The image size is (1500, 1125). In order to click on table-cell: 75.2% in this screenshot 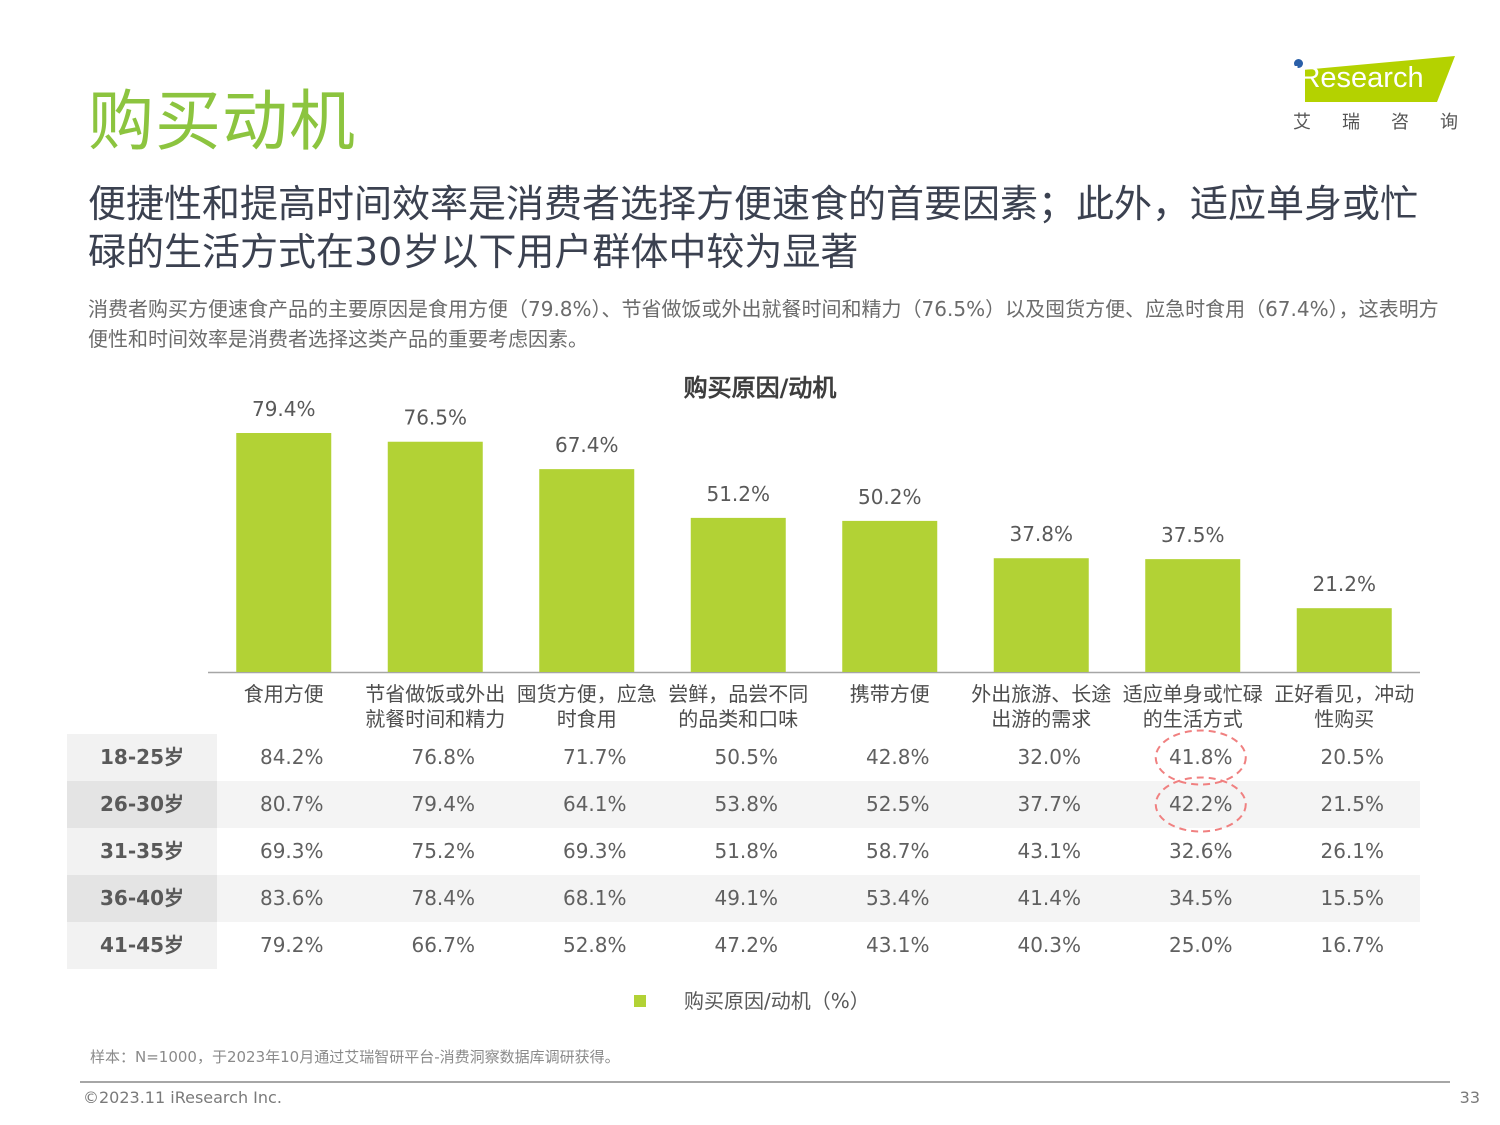, I will do `click(443, 851)`.